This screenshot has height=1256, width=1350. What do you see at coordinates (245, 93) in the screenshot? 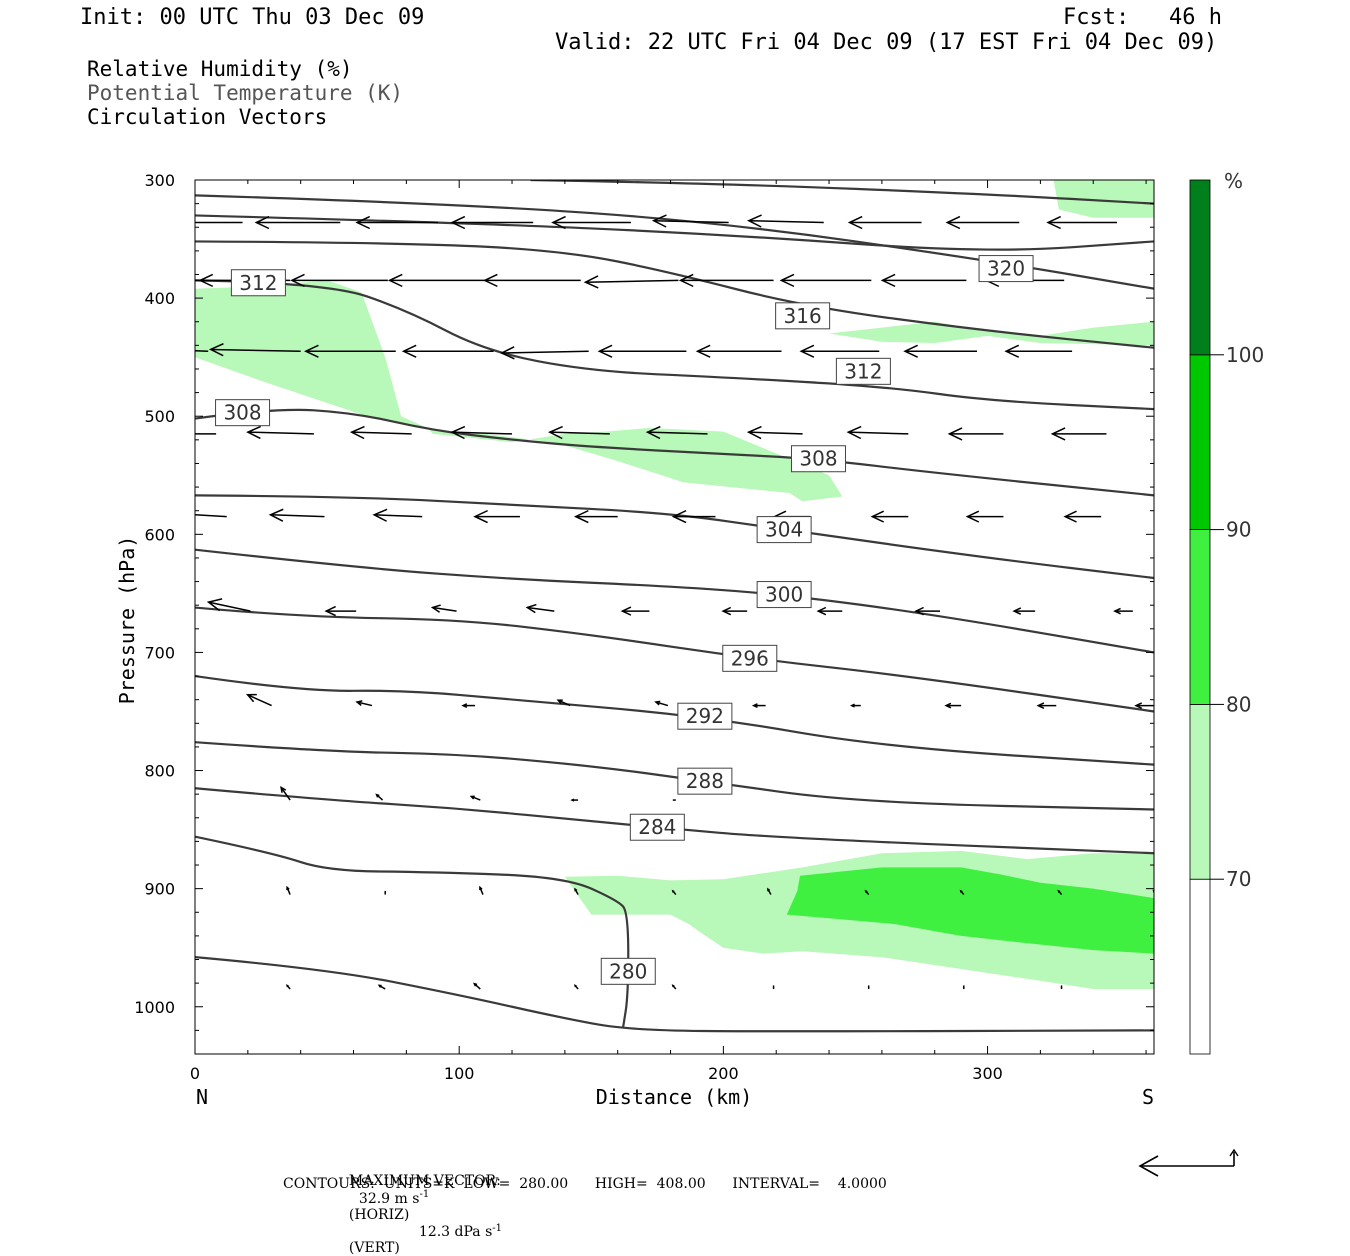
I see `field-title-theta: Potential Temperature (K)` at bounding box center [245, 93].